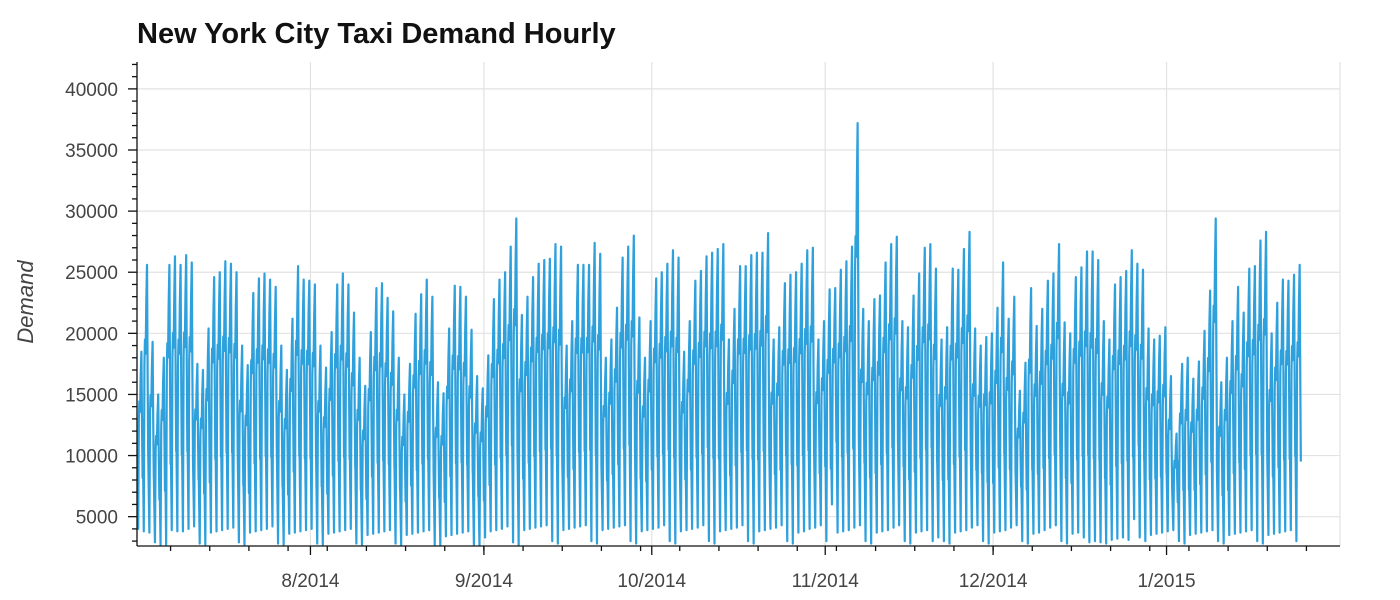 The image size is (1400, 600). Describe the element at coordinates (826, 581) in the screenshot. I see `x-tick-label: 11/2014` at that location.